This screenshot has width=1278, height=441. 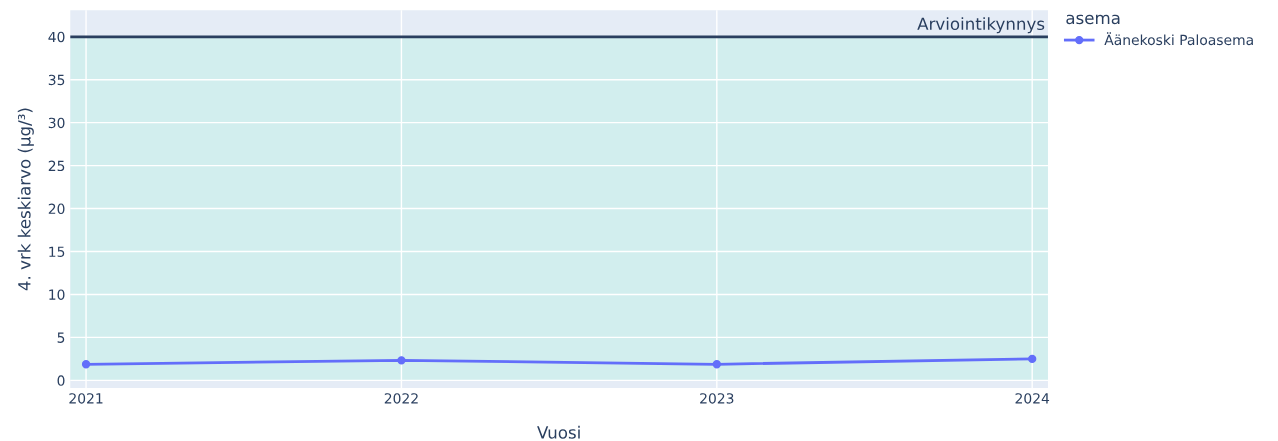 What do you see at coordinates (1032, 398) in the screenshot?
I see `x-tick-label: 2024` at bounding box center [1032, 398].